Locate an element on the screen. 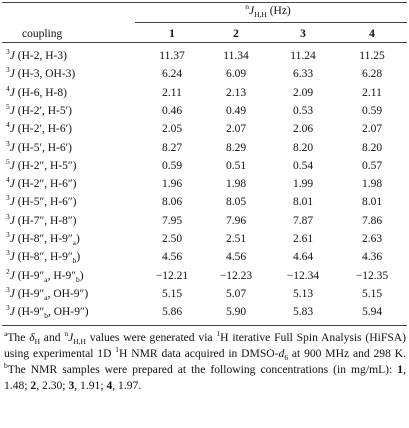 The image size is (409, 428). row-label: 5J (H-2″, H-5″) is located at coordinates (41, 165).